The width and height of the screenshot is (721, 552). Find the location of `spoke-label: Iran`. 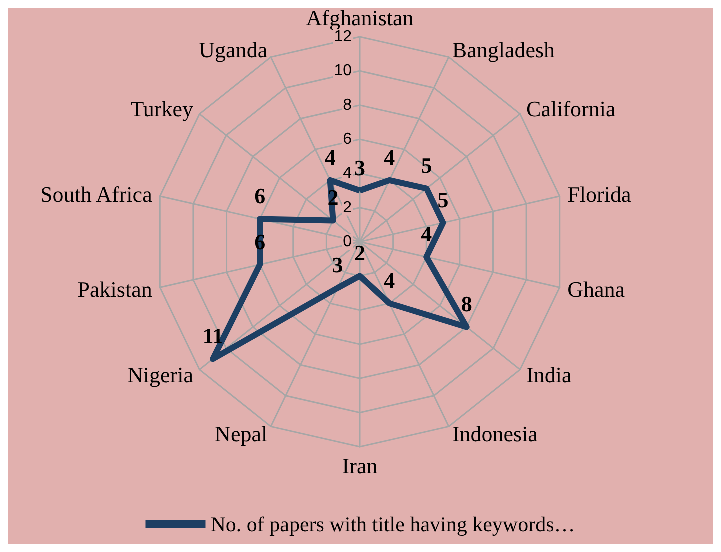

spoke-label: Iran is located at coordinates (360, 466).